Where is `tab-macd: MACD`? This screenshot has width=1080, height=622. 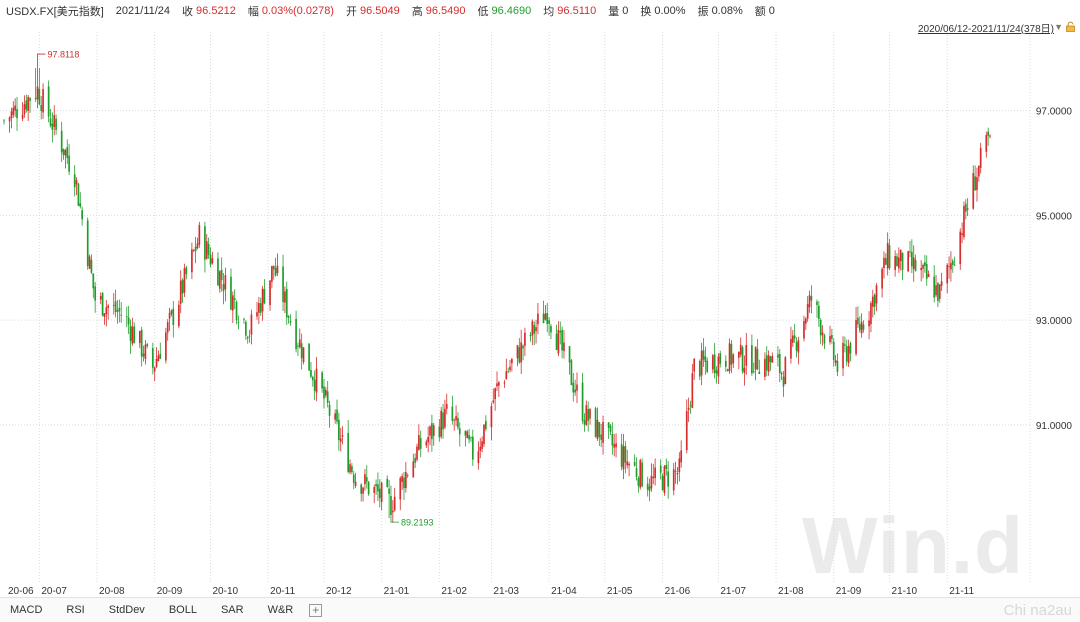
tab-macd: MACD is located at coordinates (26, 610).